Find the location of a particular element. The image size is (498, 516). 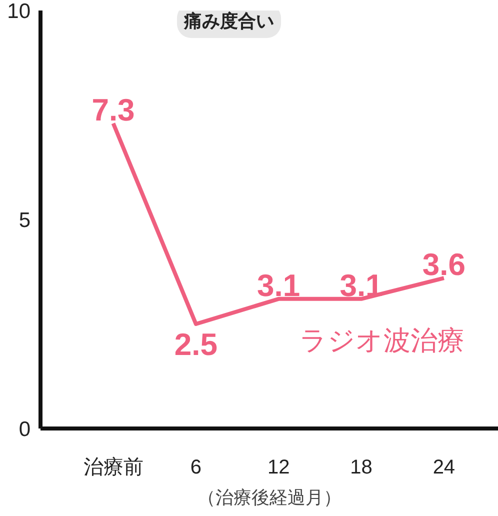

data-label: 3.1 is located at coordinates (278, 285).